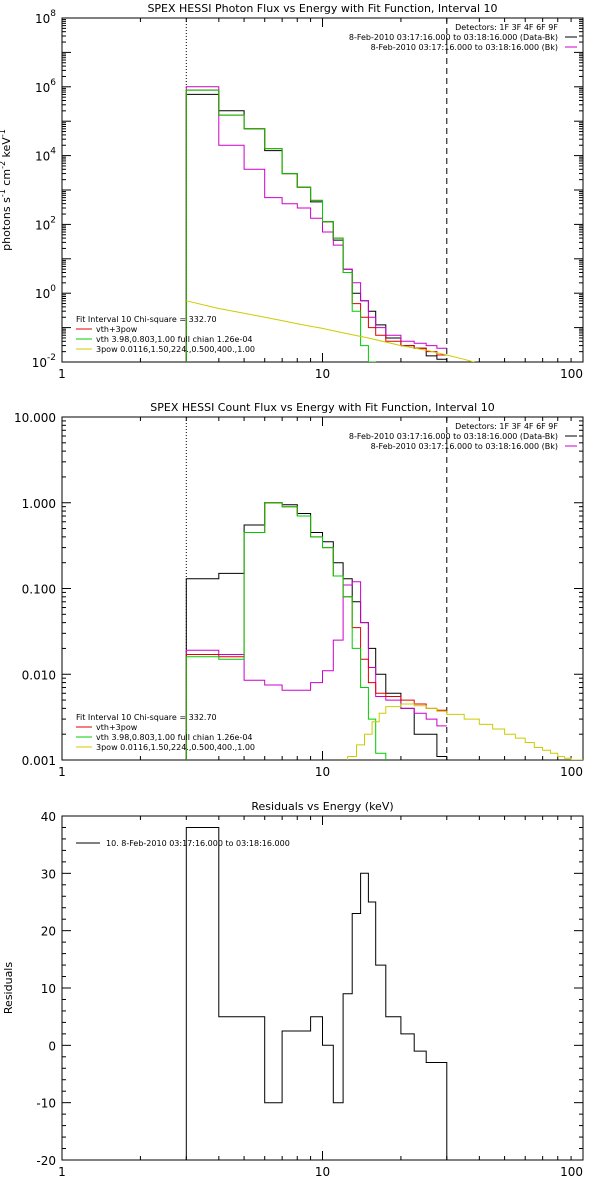  I want to click on residuals-ytick-label: -10, so click(46, 1104).